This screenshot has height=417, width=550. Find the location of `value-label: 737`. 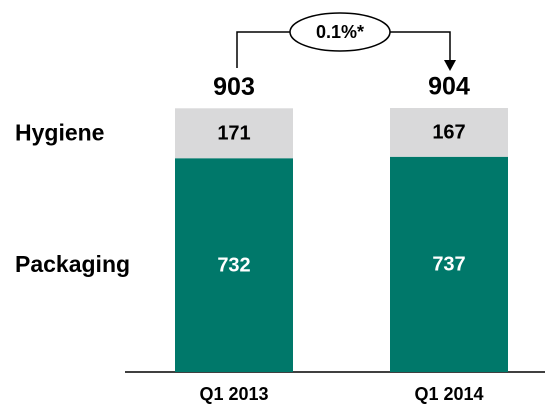

value-label: 737 is located at coordinates (448, 265).